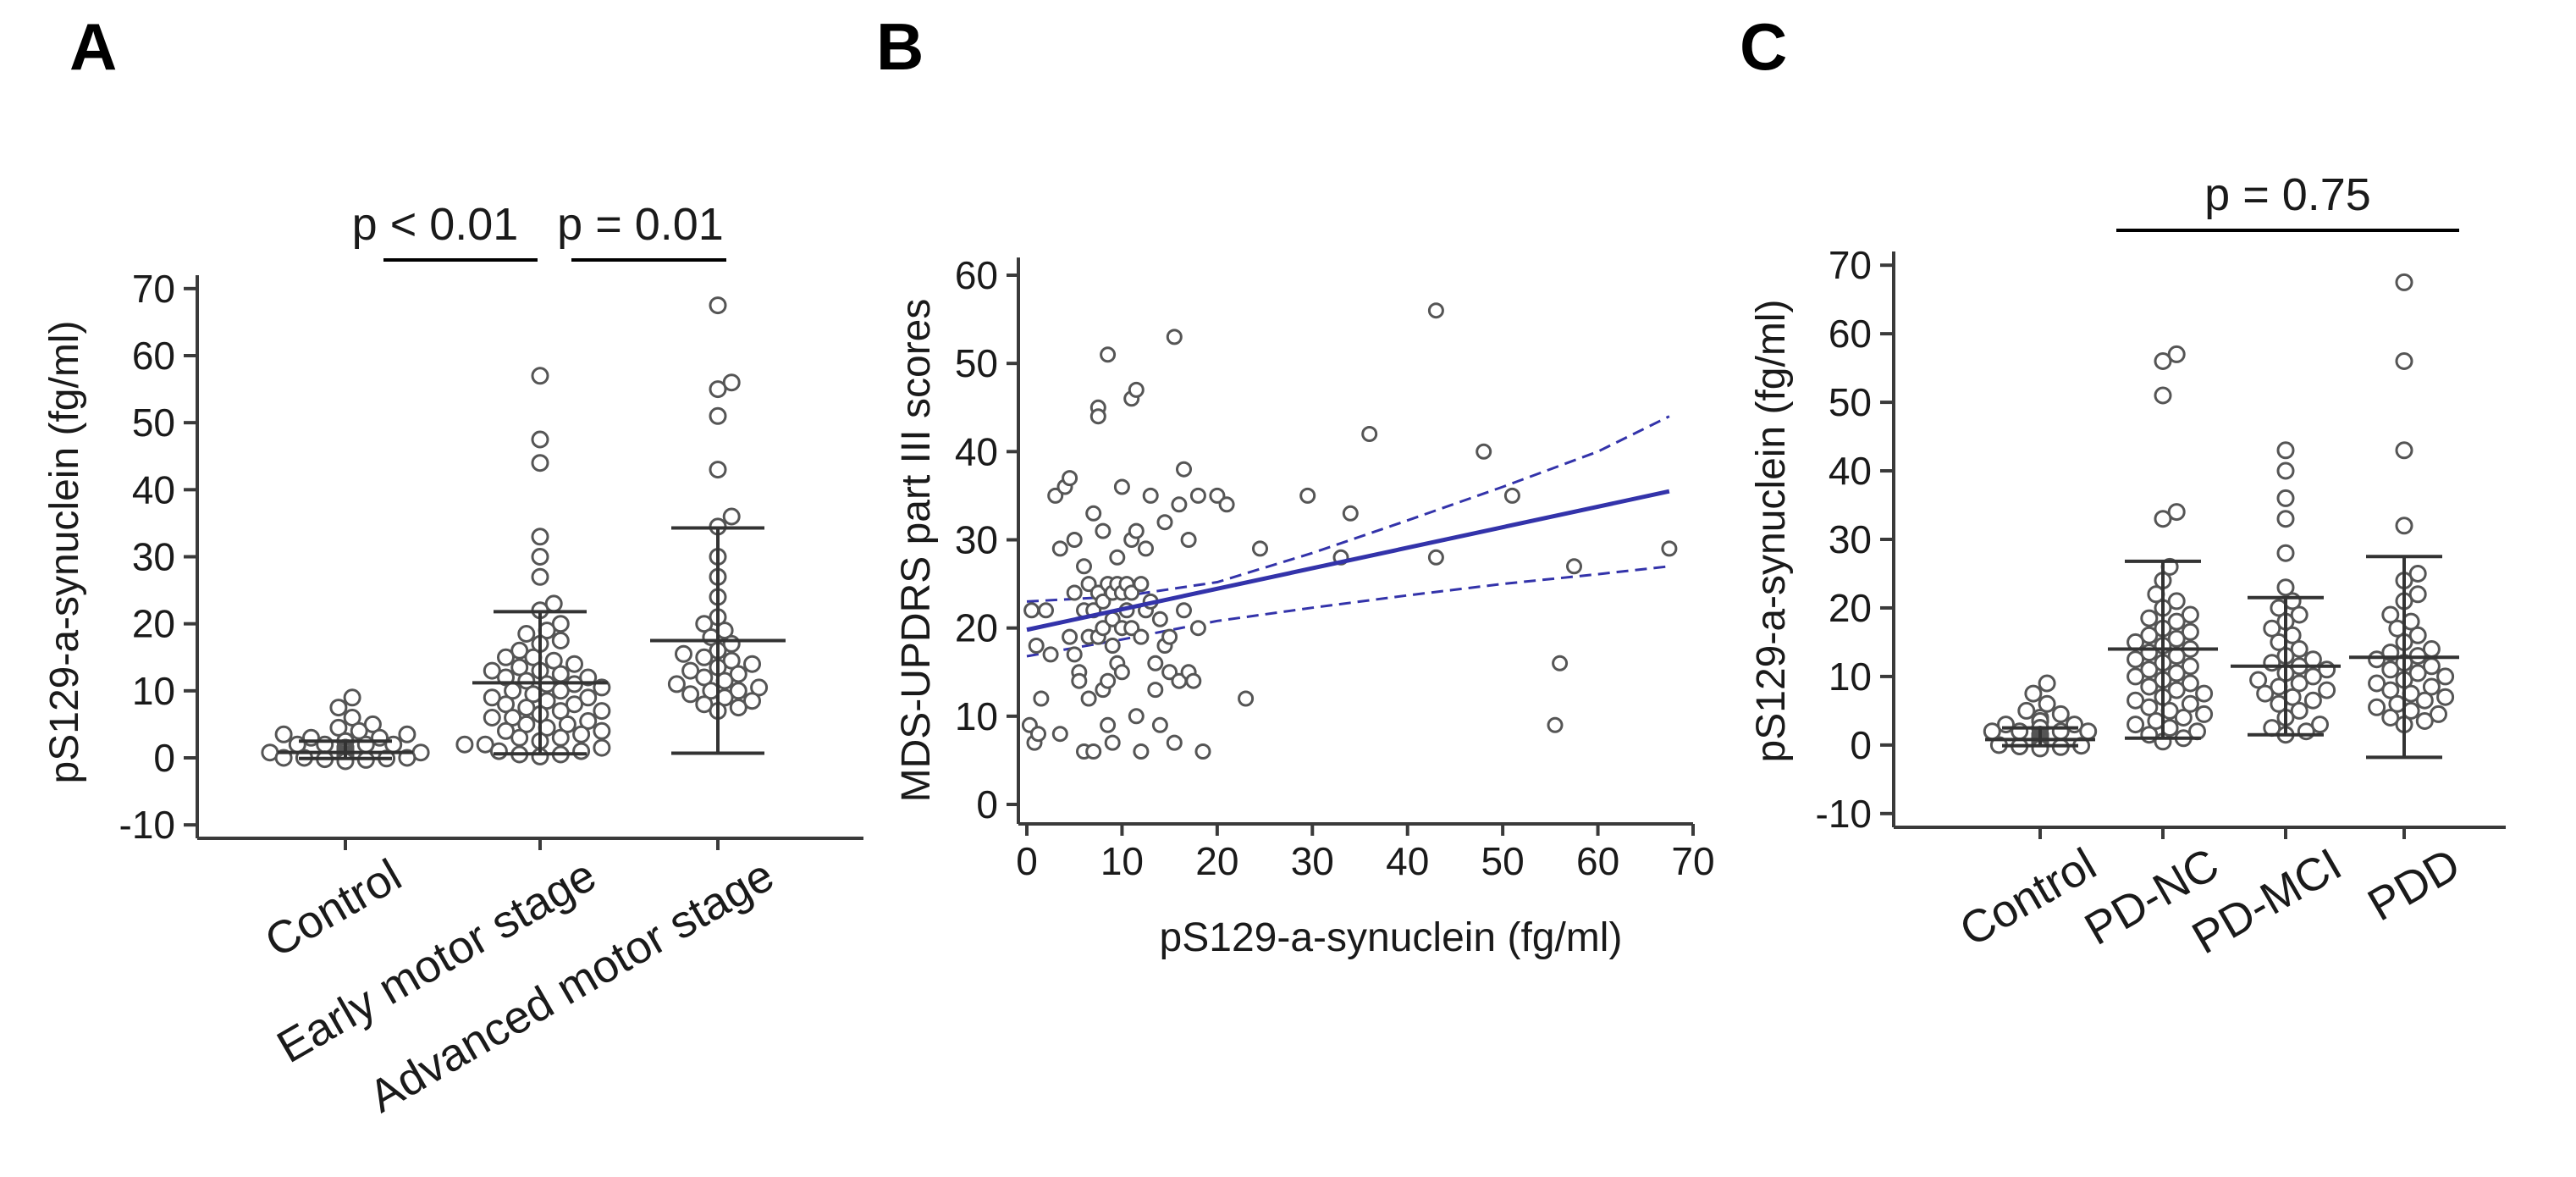 The width and height of the screenshot is (2576, 1177). Describe the element at coordinates (2041, 716) in the screenshot. I see `panel-c-control-group` at that location.